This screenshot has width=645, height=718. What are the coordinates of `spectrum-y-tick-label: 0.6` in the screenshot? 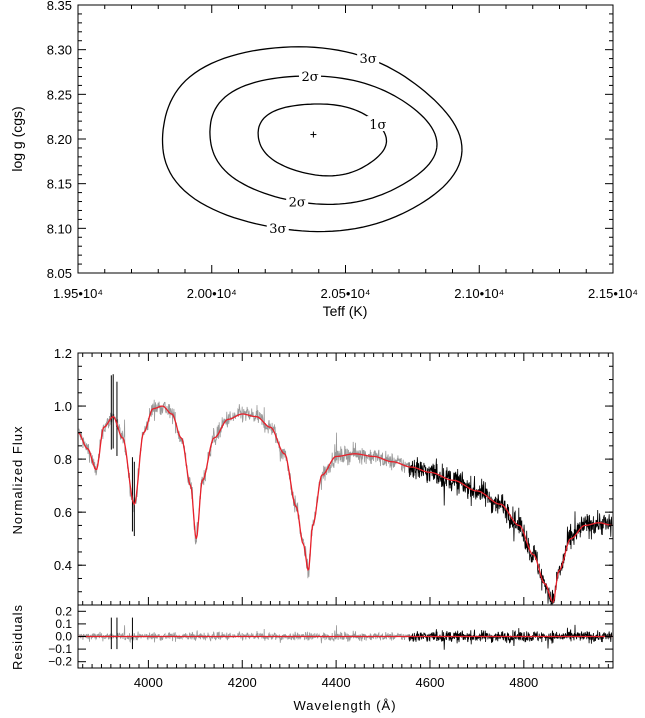 It's located at (63, 512).